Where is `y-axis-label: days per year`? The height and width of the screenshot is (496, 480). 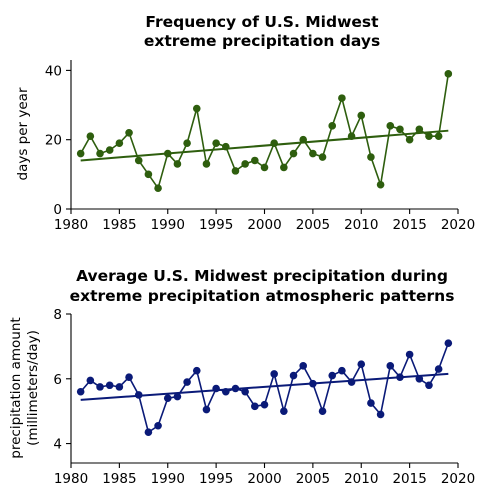
y-axis-label: days per year is located at coordinates (23, 133).